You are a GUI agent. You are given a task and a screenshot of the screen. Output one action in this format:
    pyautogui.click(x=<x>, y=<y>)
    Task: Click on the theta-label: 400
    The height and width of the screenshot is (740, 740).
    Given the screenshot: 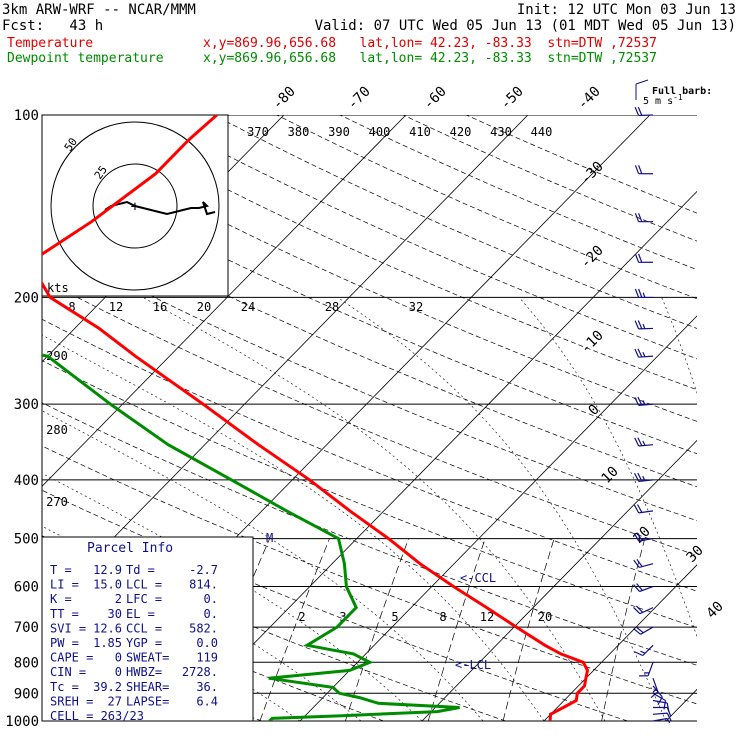 What is the action you would take?
    pyautogui.click(x=380, y=132)
    